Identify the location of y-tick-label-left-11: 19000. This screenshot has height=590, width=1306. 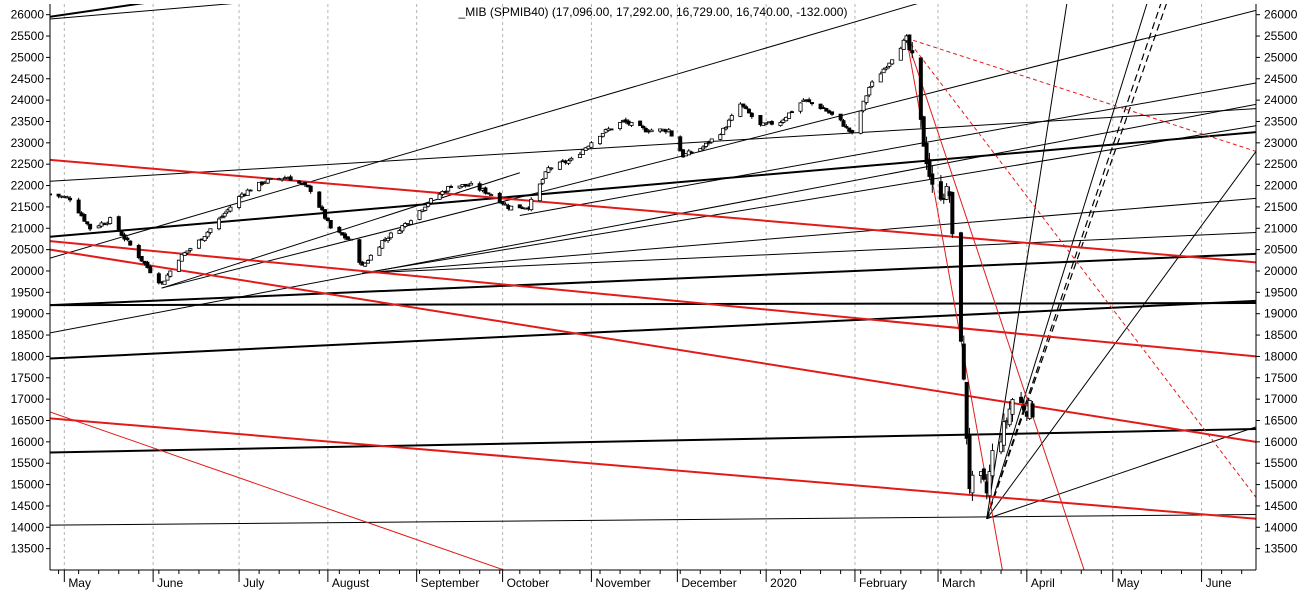
(28, 314).